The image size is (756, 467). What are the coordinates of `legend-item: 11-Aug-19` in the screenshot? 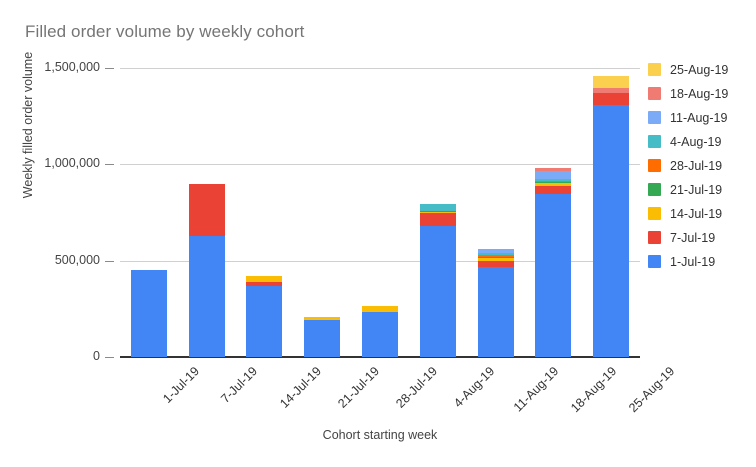 It's located at (700, 117).